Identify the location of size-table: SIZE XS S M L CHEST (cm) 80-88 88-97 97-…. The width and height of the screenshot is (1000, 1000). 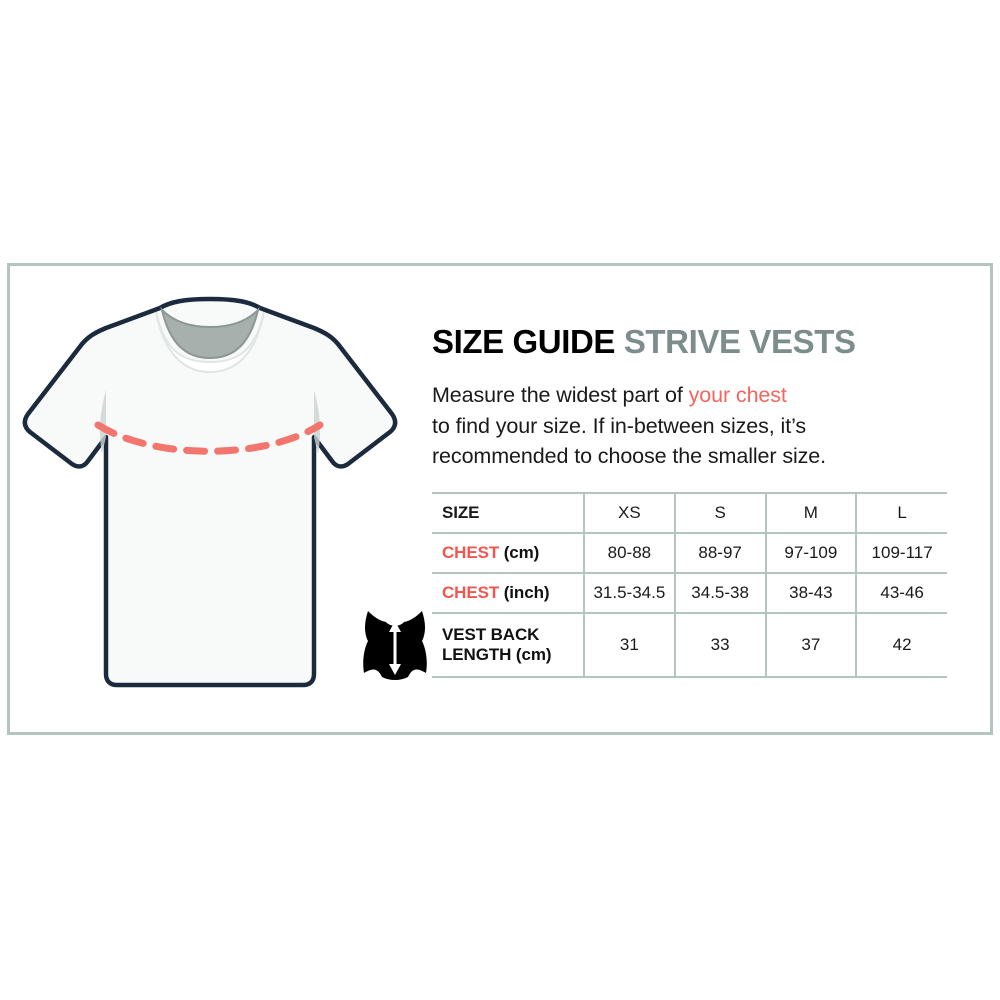
(689, 584).